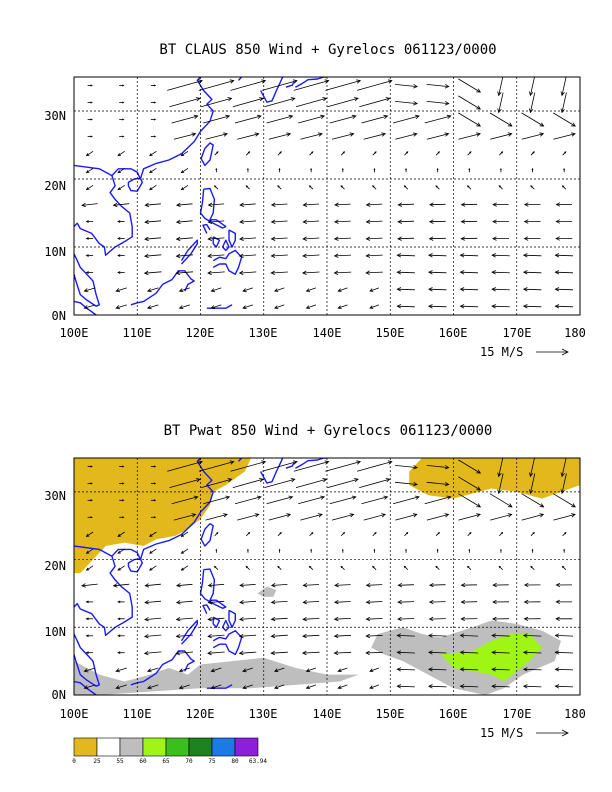 Image resolution: width=612 pixels, height=792 pixels. I want to click on lon-label: 100E, so click(74, 333).